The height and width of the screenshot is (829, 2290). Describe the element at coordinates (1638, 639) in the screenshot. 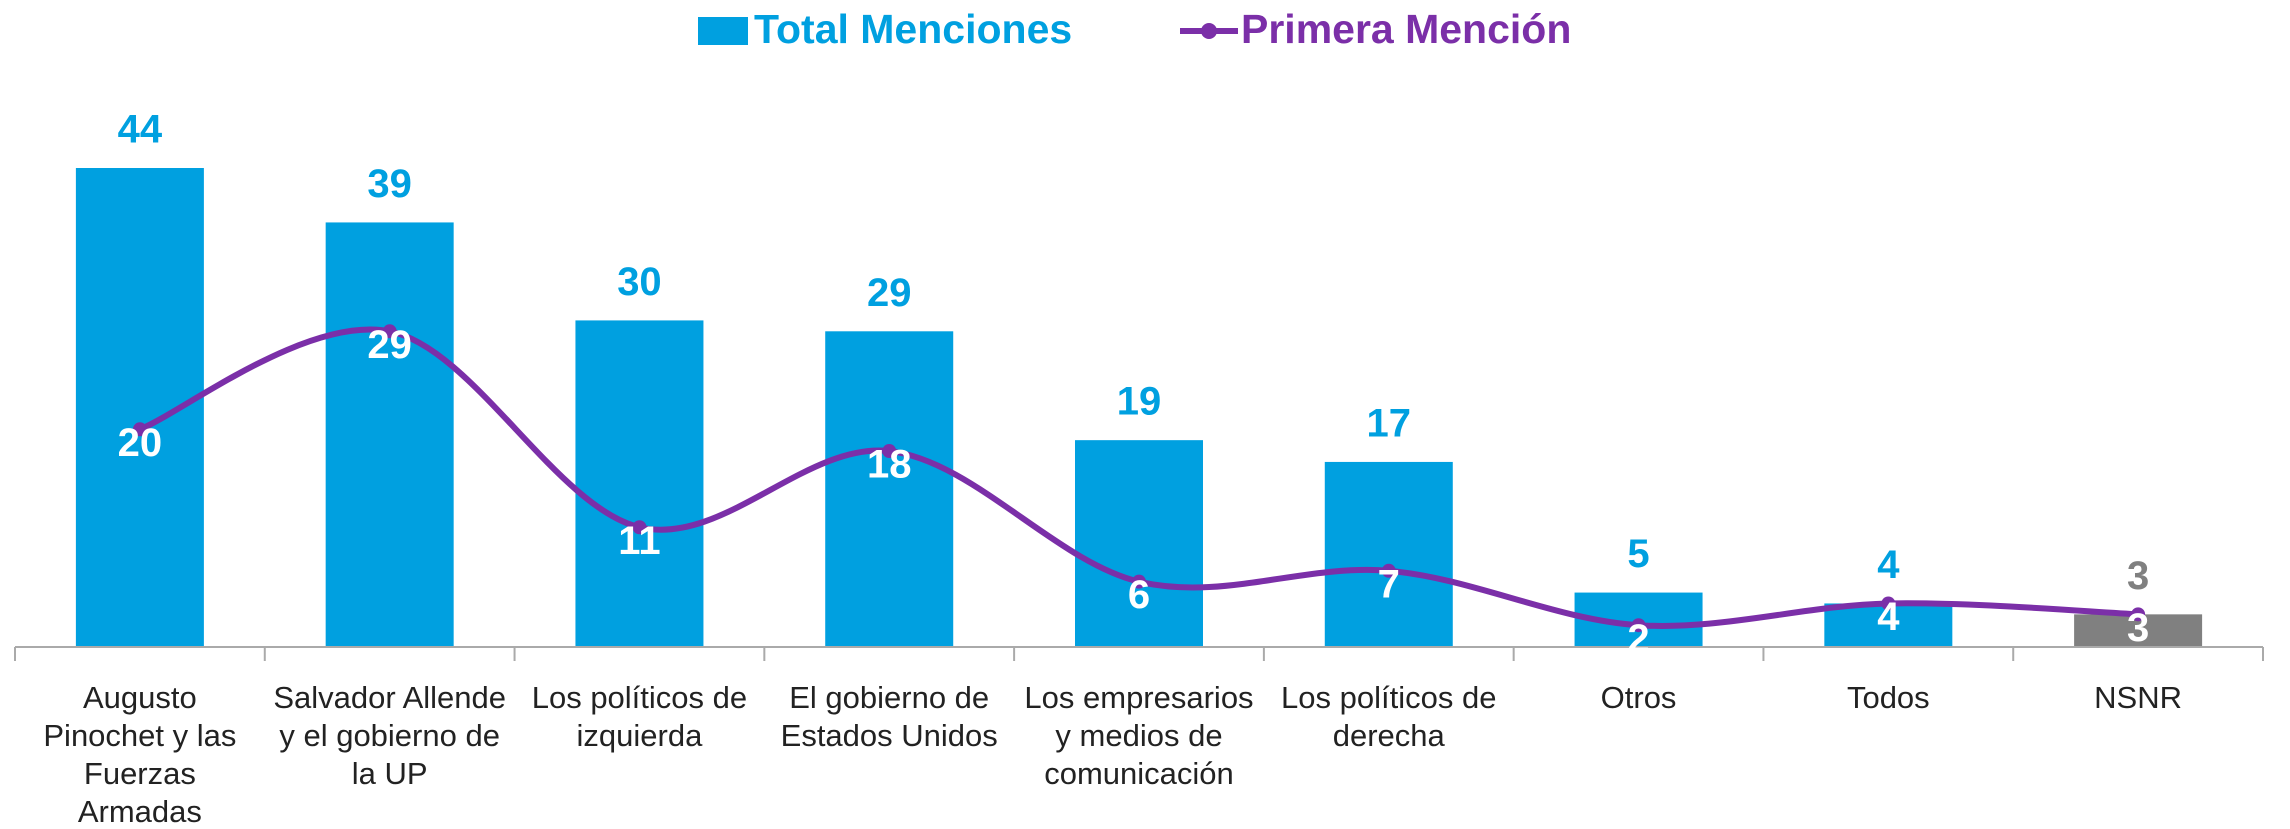

I see `line-value-label: 2` at that location.